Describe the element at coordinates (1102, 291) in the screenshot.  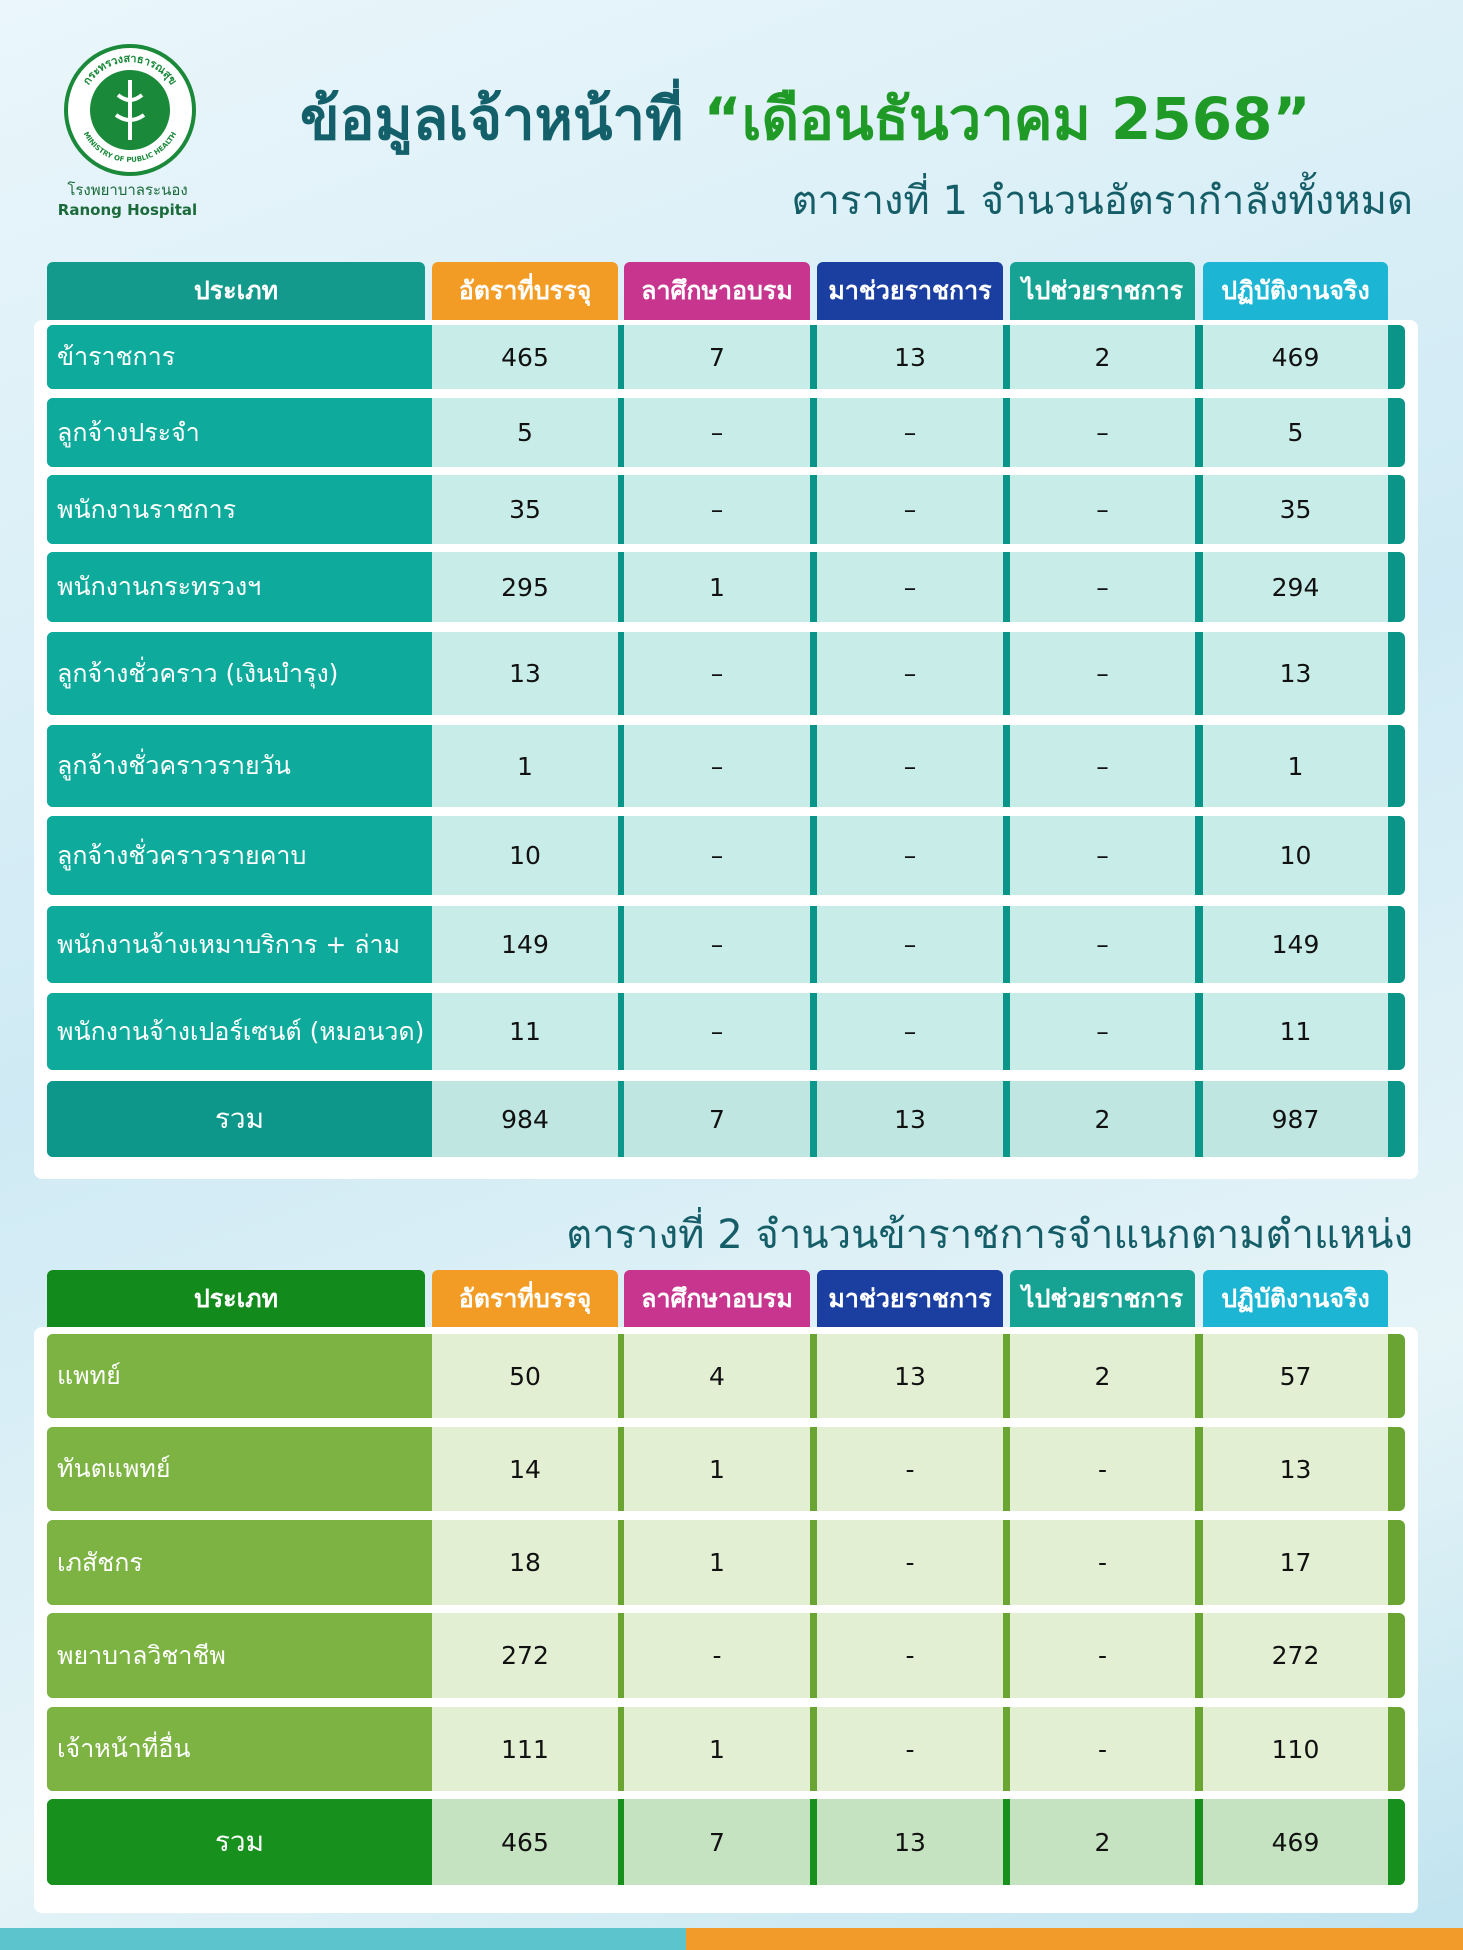
I see `column-header: ไปช่วยราชการ` at that location.